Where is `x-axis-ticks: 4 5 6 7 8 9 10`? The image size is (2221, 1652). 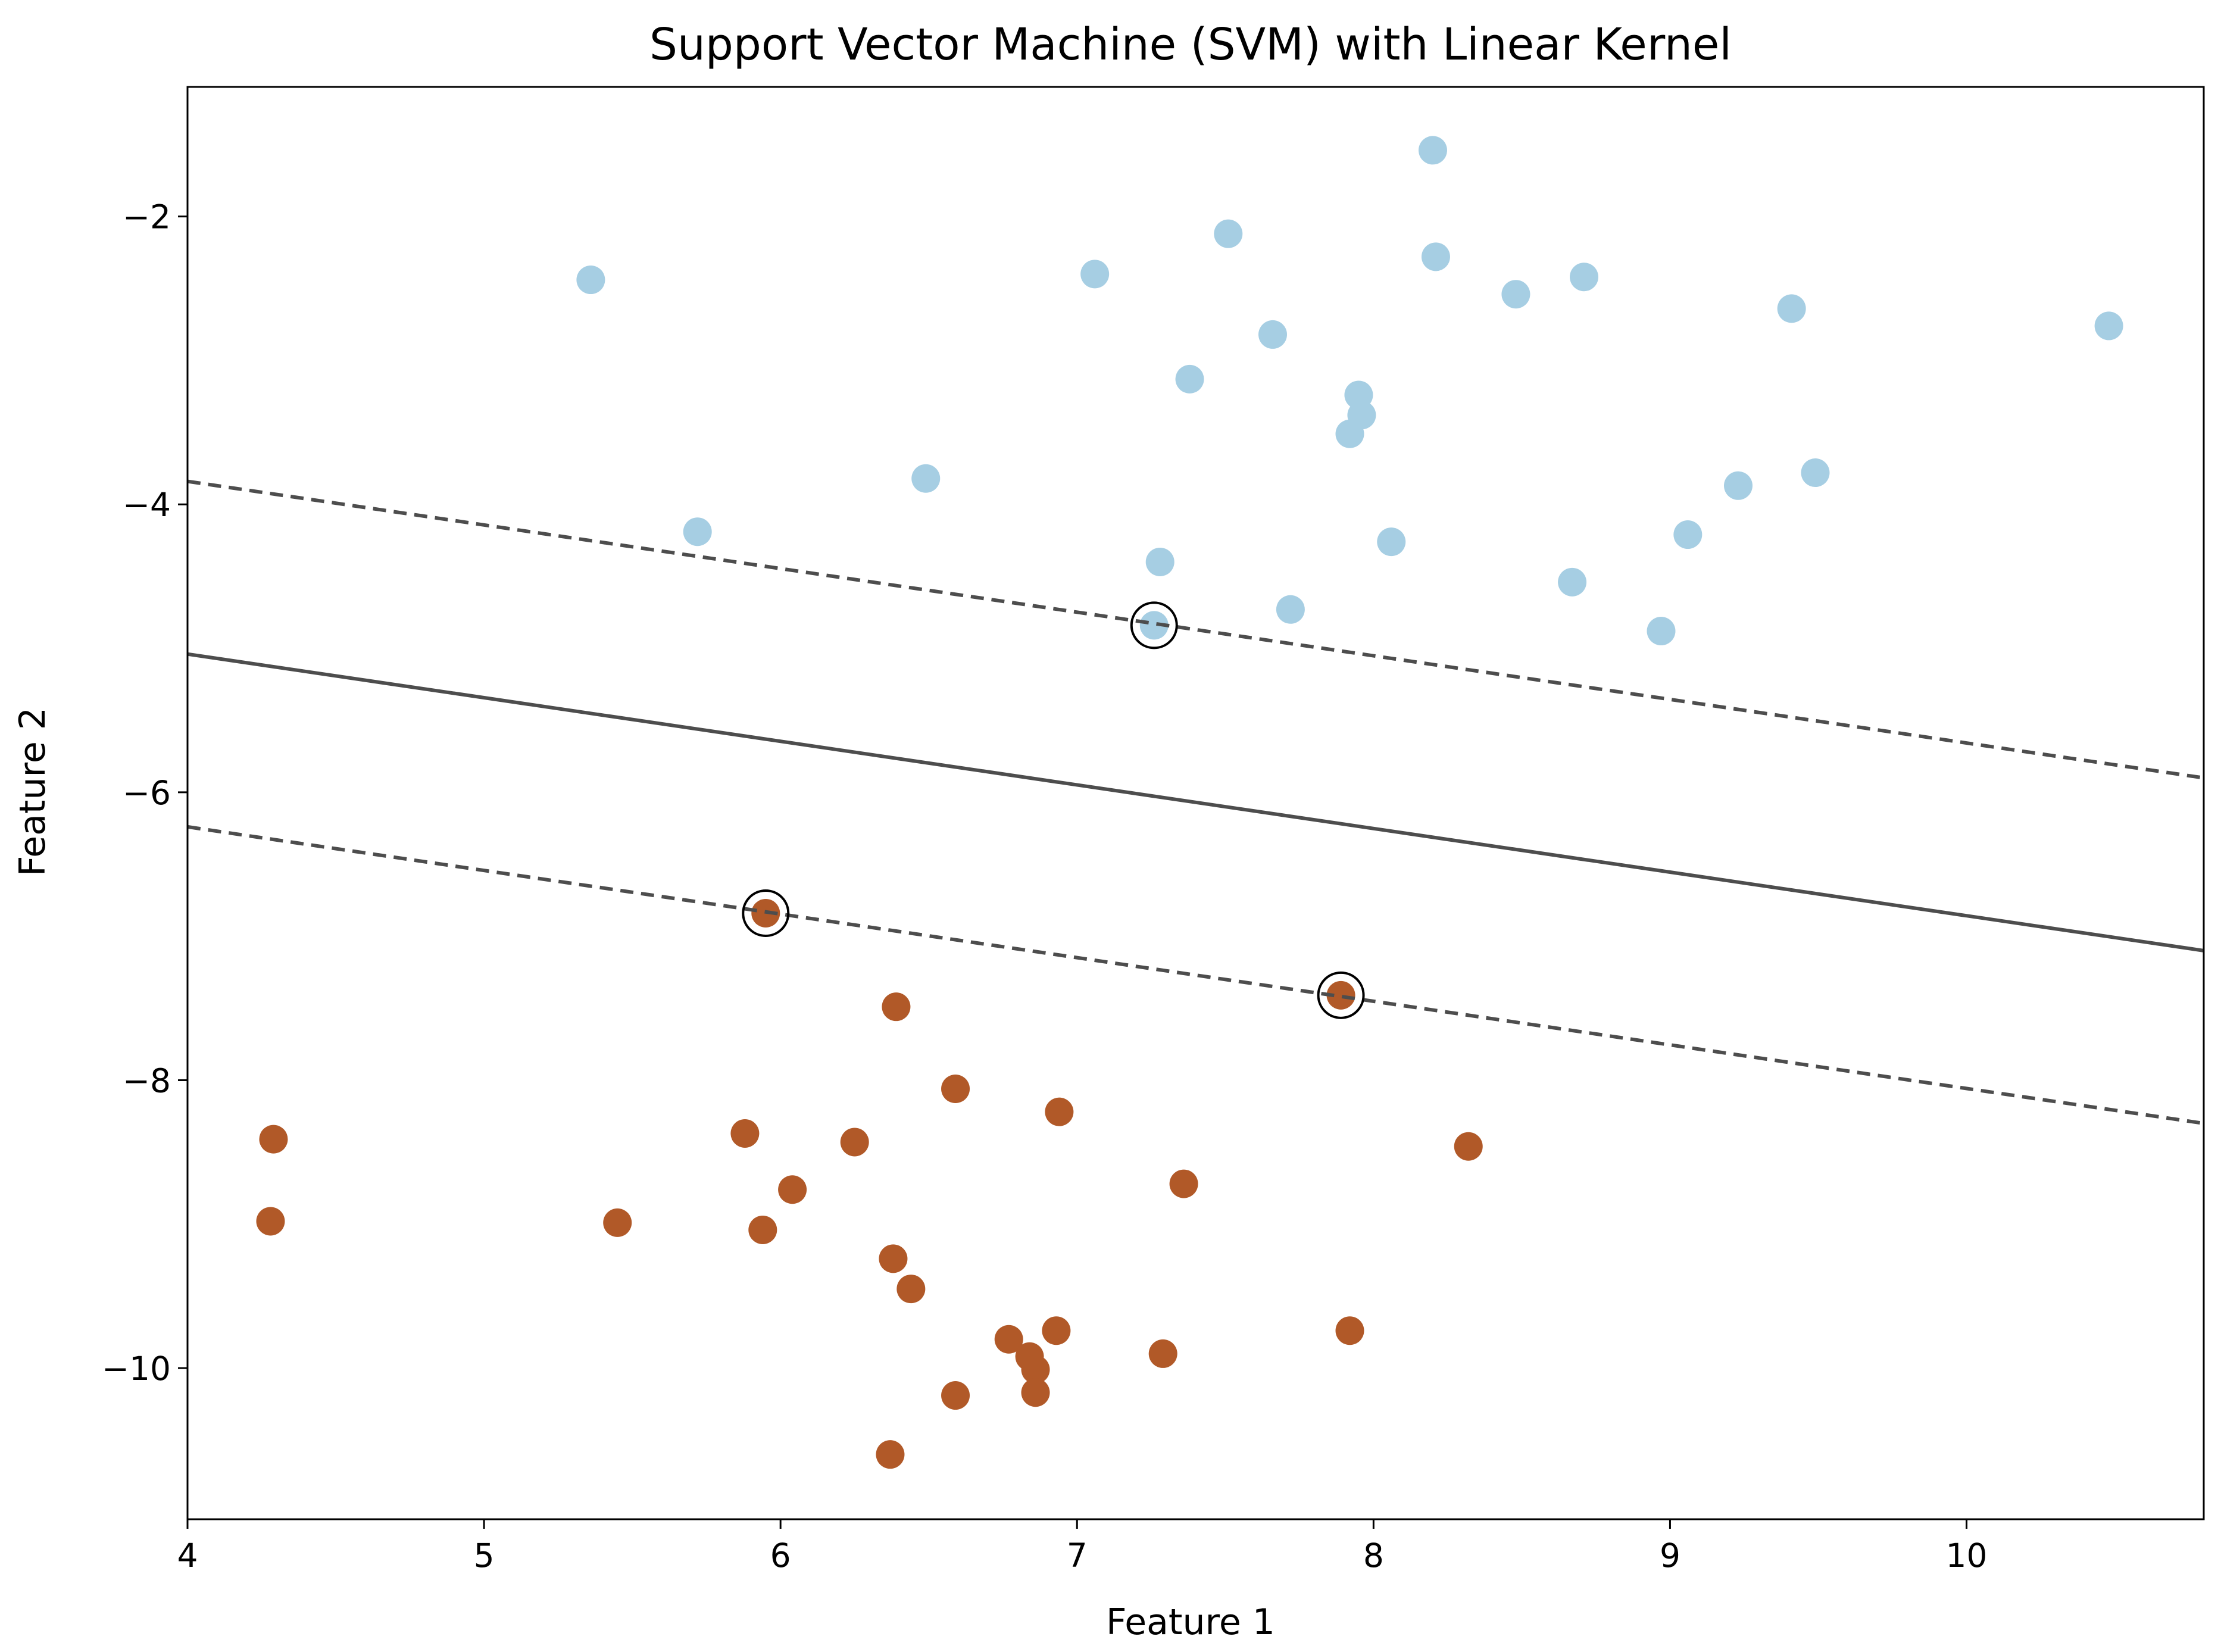
x-axis-ticks: 4 5 6 7 8 9 10 is located at coordinates (1082, 1547).